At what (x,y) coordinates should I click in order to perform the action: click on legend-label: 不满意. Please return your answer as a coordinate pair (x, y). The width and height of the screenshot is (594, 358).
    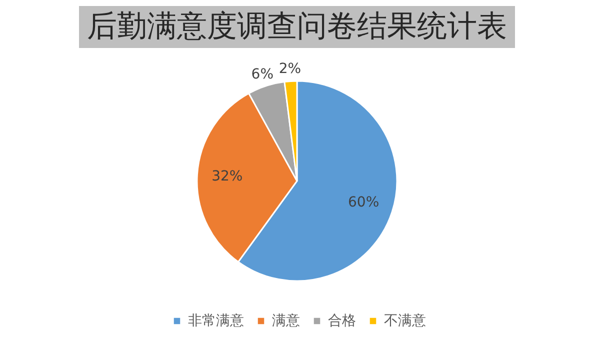
    Looking at the image, I should click on (405, 321).